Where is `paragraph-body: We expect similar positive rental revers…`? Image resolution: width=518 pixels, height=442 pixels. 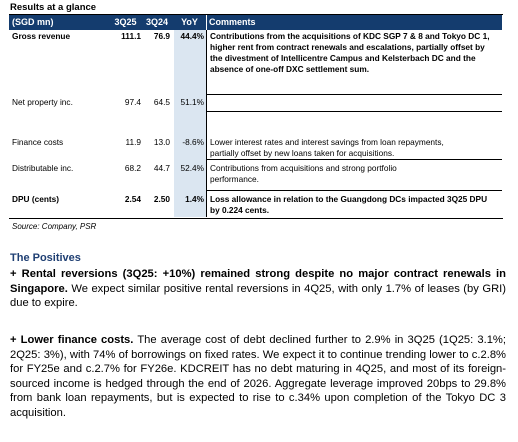 paragraph-body: We expect similar positive rental revers… is located at coordinates (258, 296).